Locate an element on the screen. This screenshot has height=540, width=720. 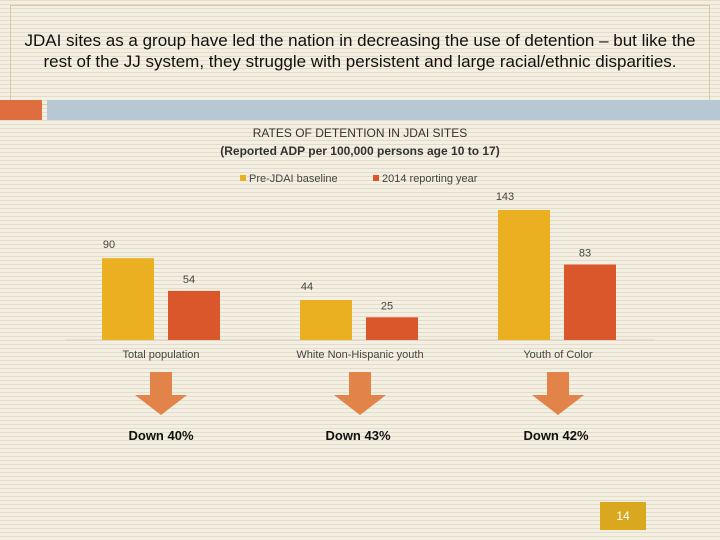
data-label: 90 is located at coordinates (109, 245).